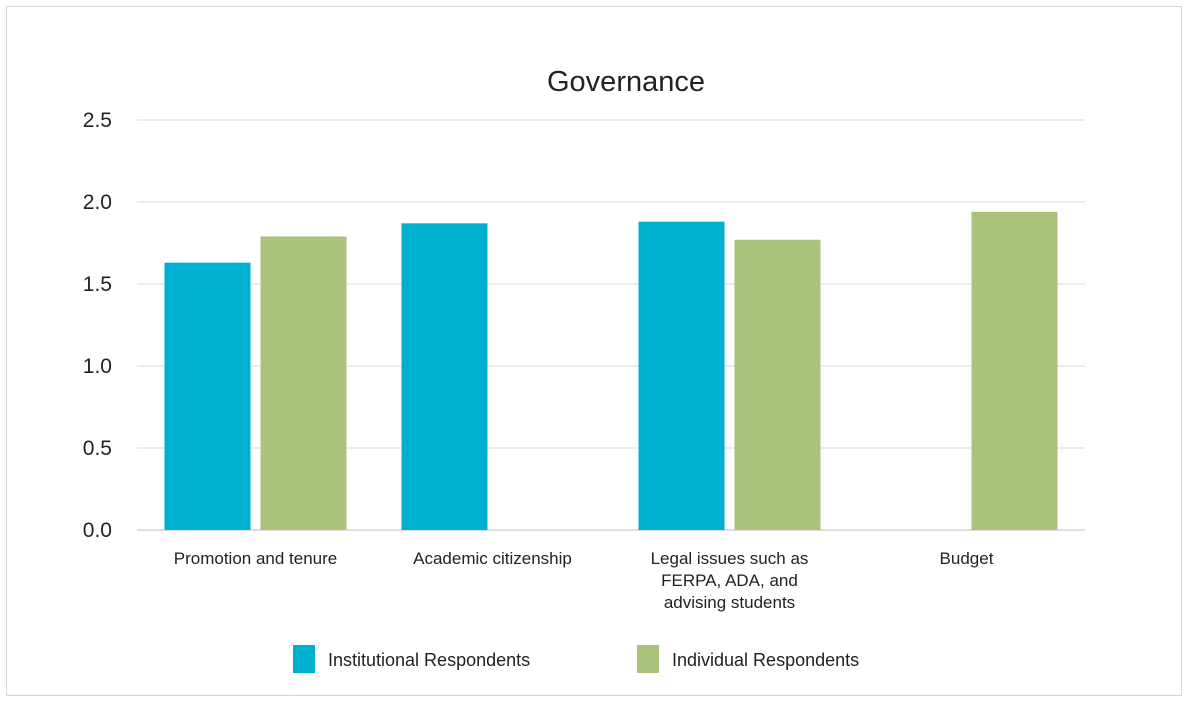 This screenshot has height=704, width=1190. I want to click on x-tick-label: Academic citizenship, so click(492, 558).